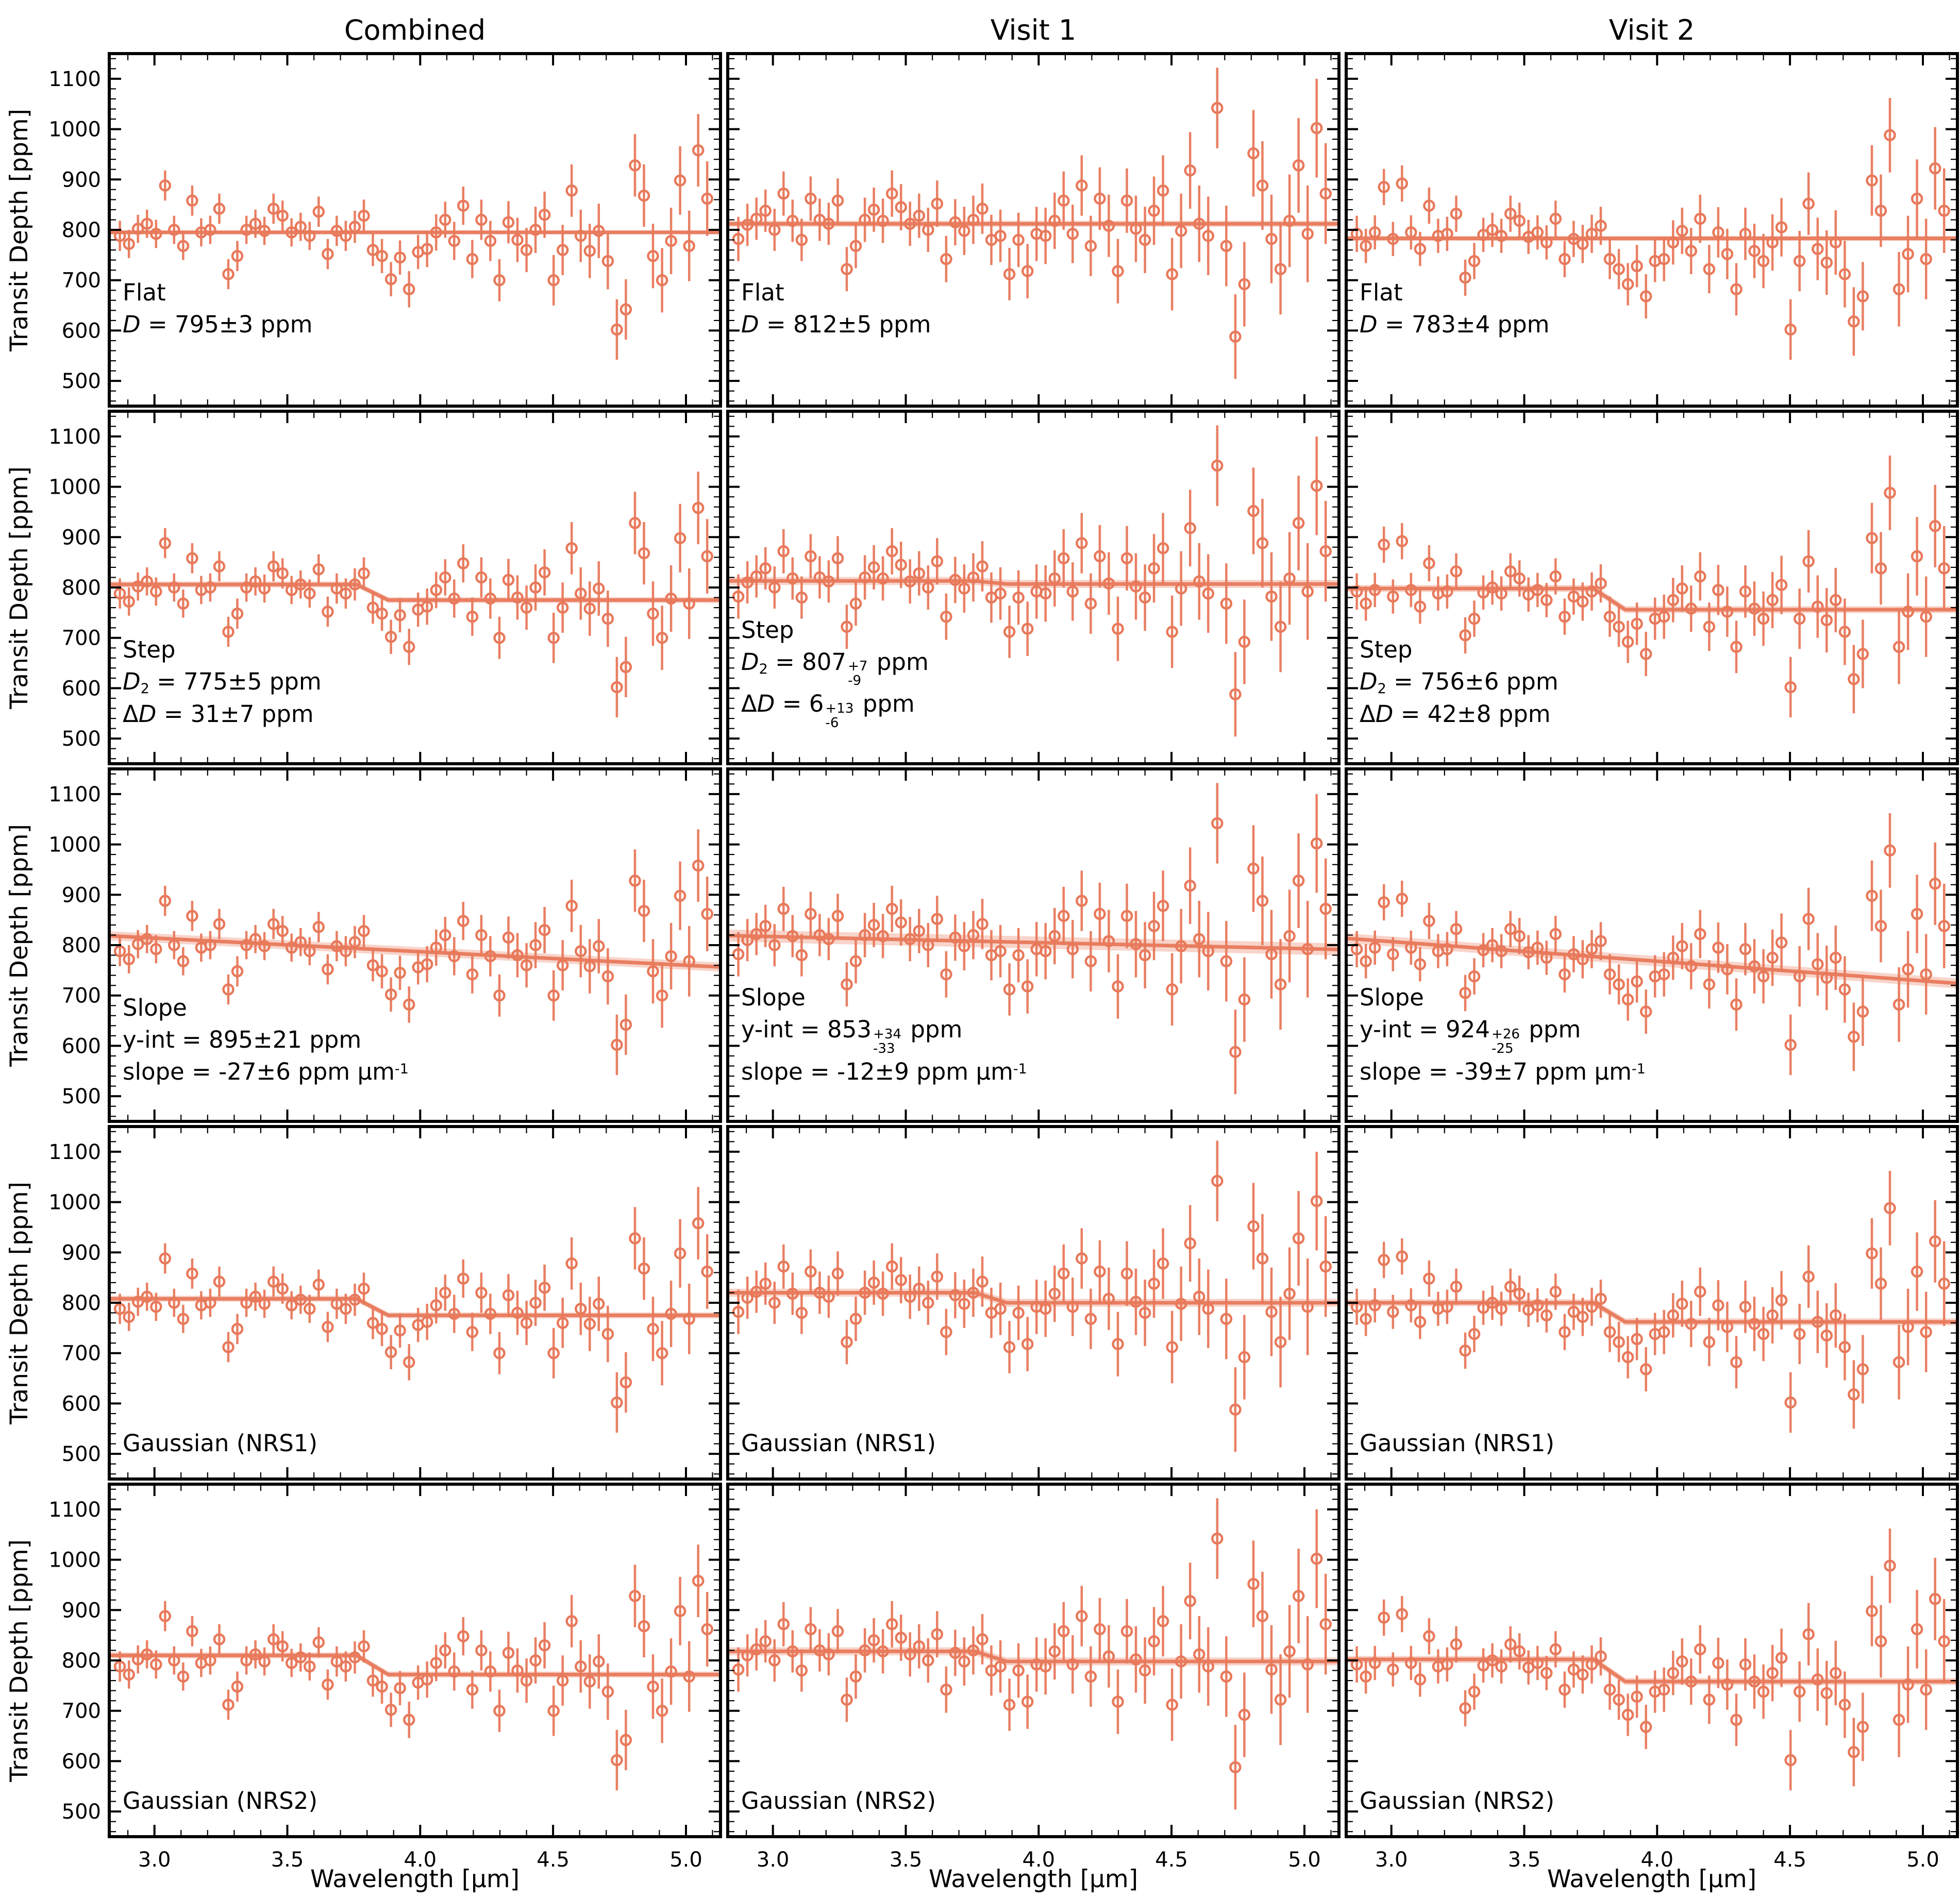 The height and width of the screenshot is (1898, 1960). What do you see at coordinates (1503, 1071) in the screenshot?
I see `annotation-line: slope = -39±7 ppm μm-1` at bounding box center [1503, 1071].